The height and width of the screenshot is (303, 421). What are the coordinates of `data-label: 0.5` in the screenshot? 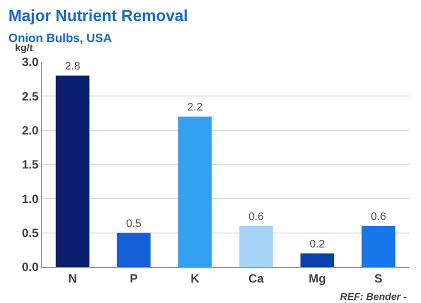 It's located at (134, 224).